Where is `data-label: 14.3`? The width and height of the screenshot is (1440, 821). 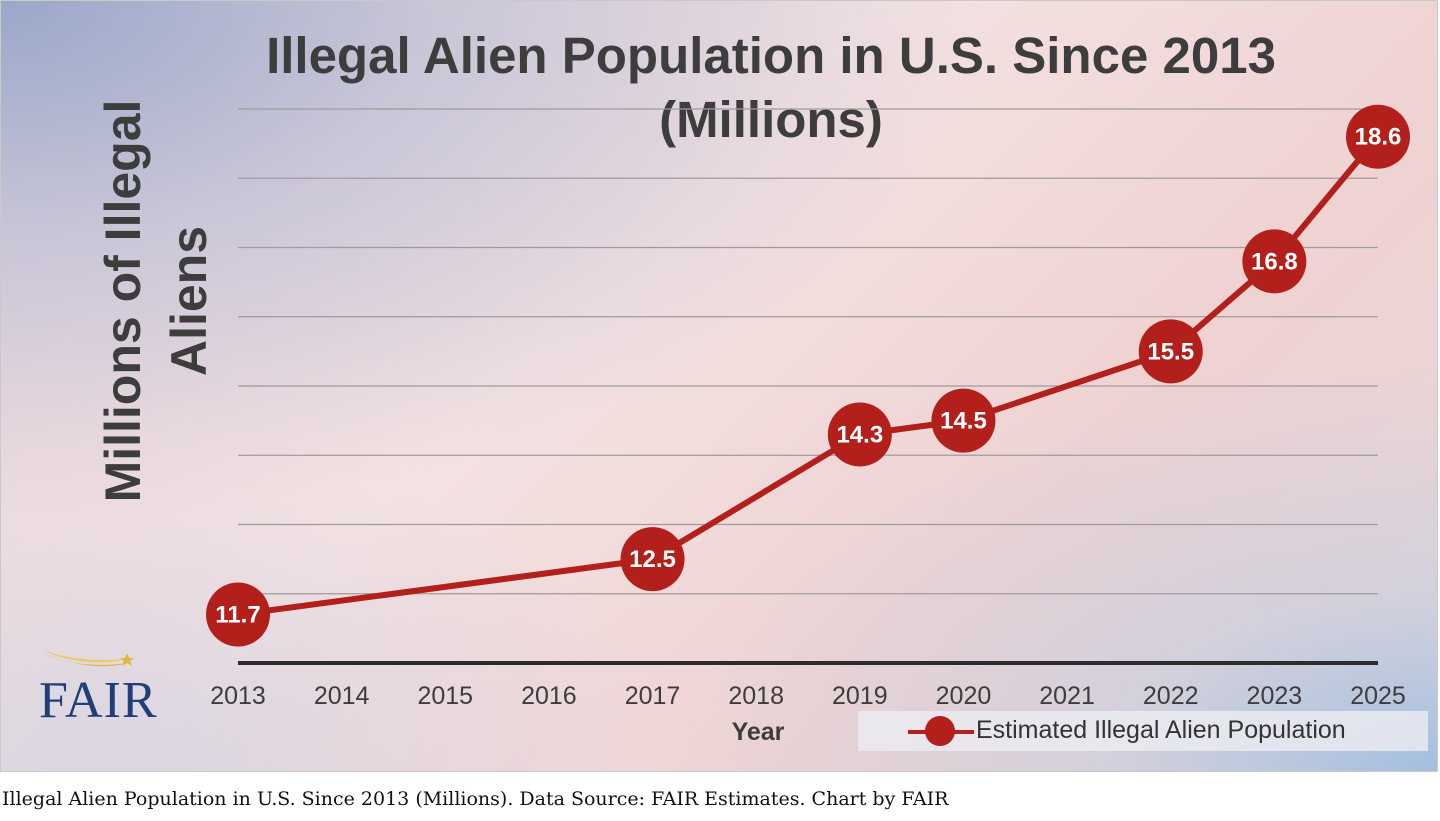 data-label: 14.3 is located at coordinates (859, 434).